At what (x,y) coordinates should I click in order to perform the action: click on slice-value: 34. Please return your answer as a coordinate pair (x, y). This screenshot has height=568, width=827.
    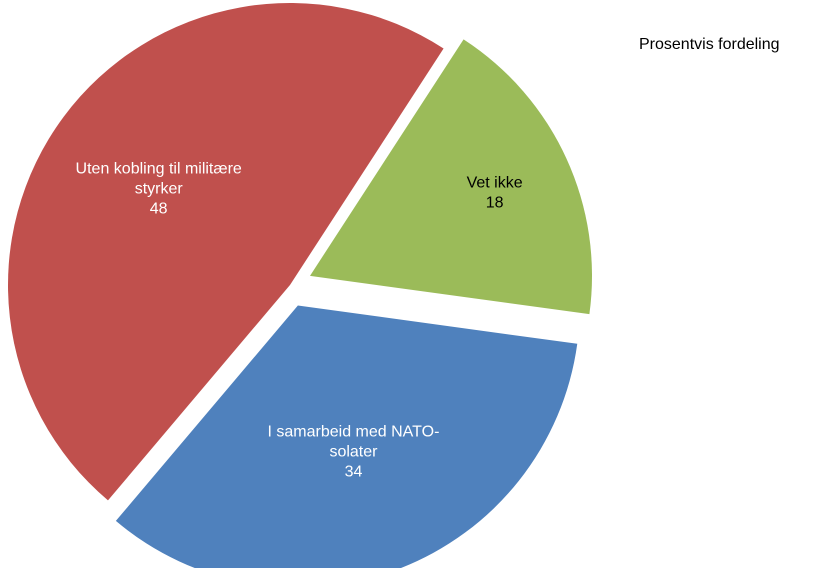
    Looking at the image, I should click on (354, 471).